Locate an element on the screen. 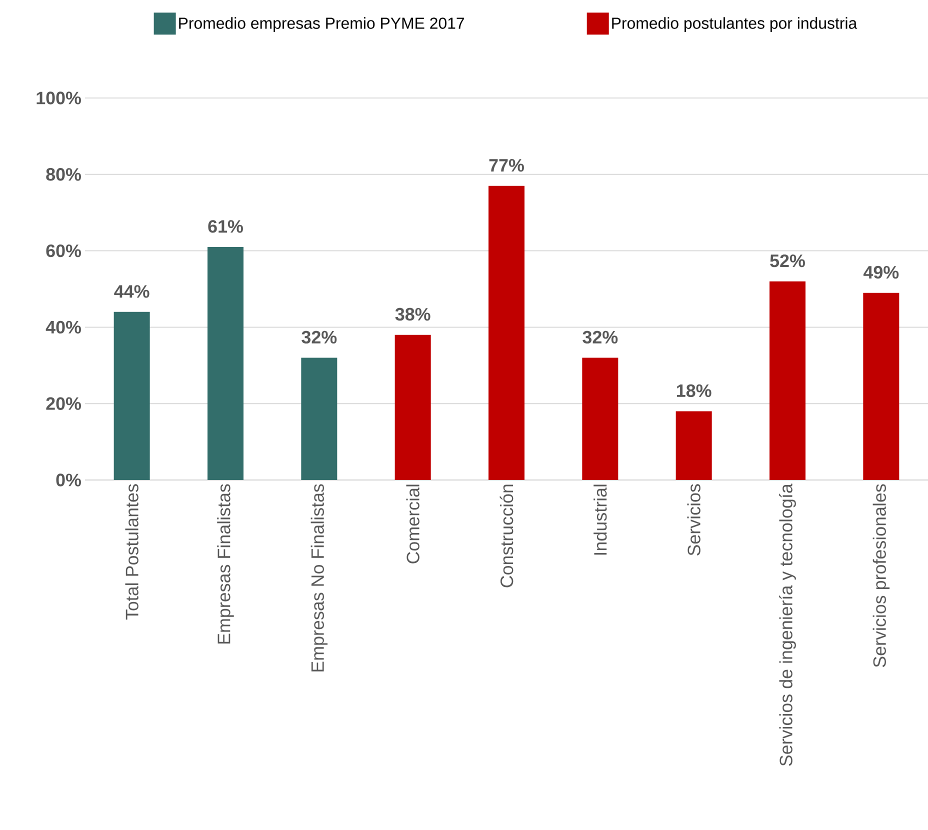  data-label: 38% is located at coordinates (412, 314).